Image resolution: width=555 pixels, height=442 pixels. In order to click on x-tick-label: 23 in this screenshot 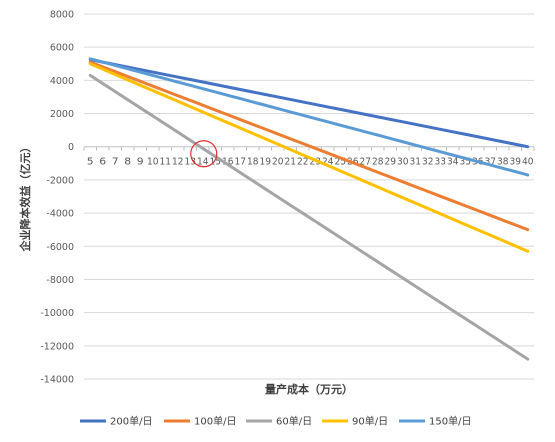, I will do `click(316, 162)`.